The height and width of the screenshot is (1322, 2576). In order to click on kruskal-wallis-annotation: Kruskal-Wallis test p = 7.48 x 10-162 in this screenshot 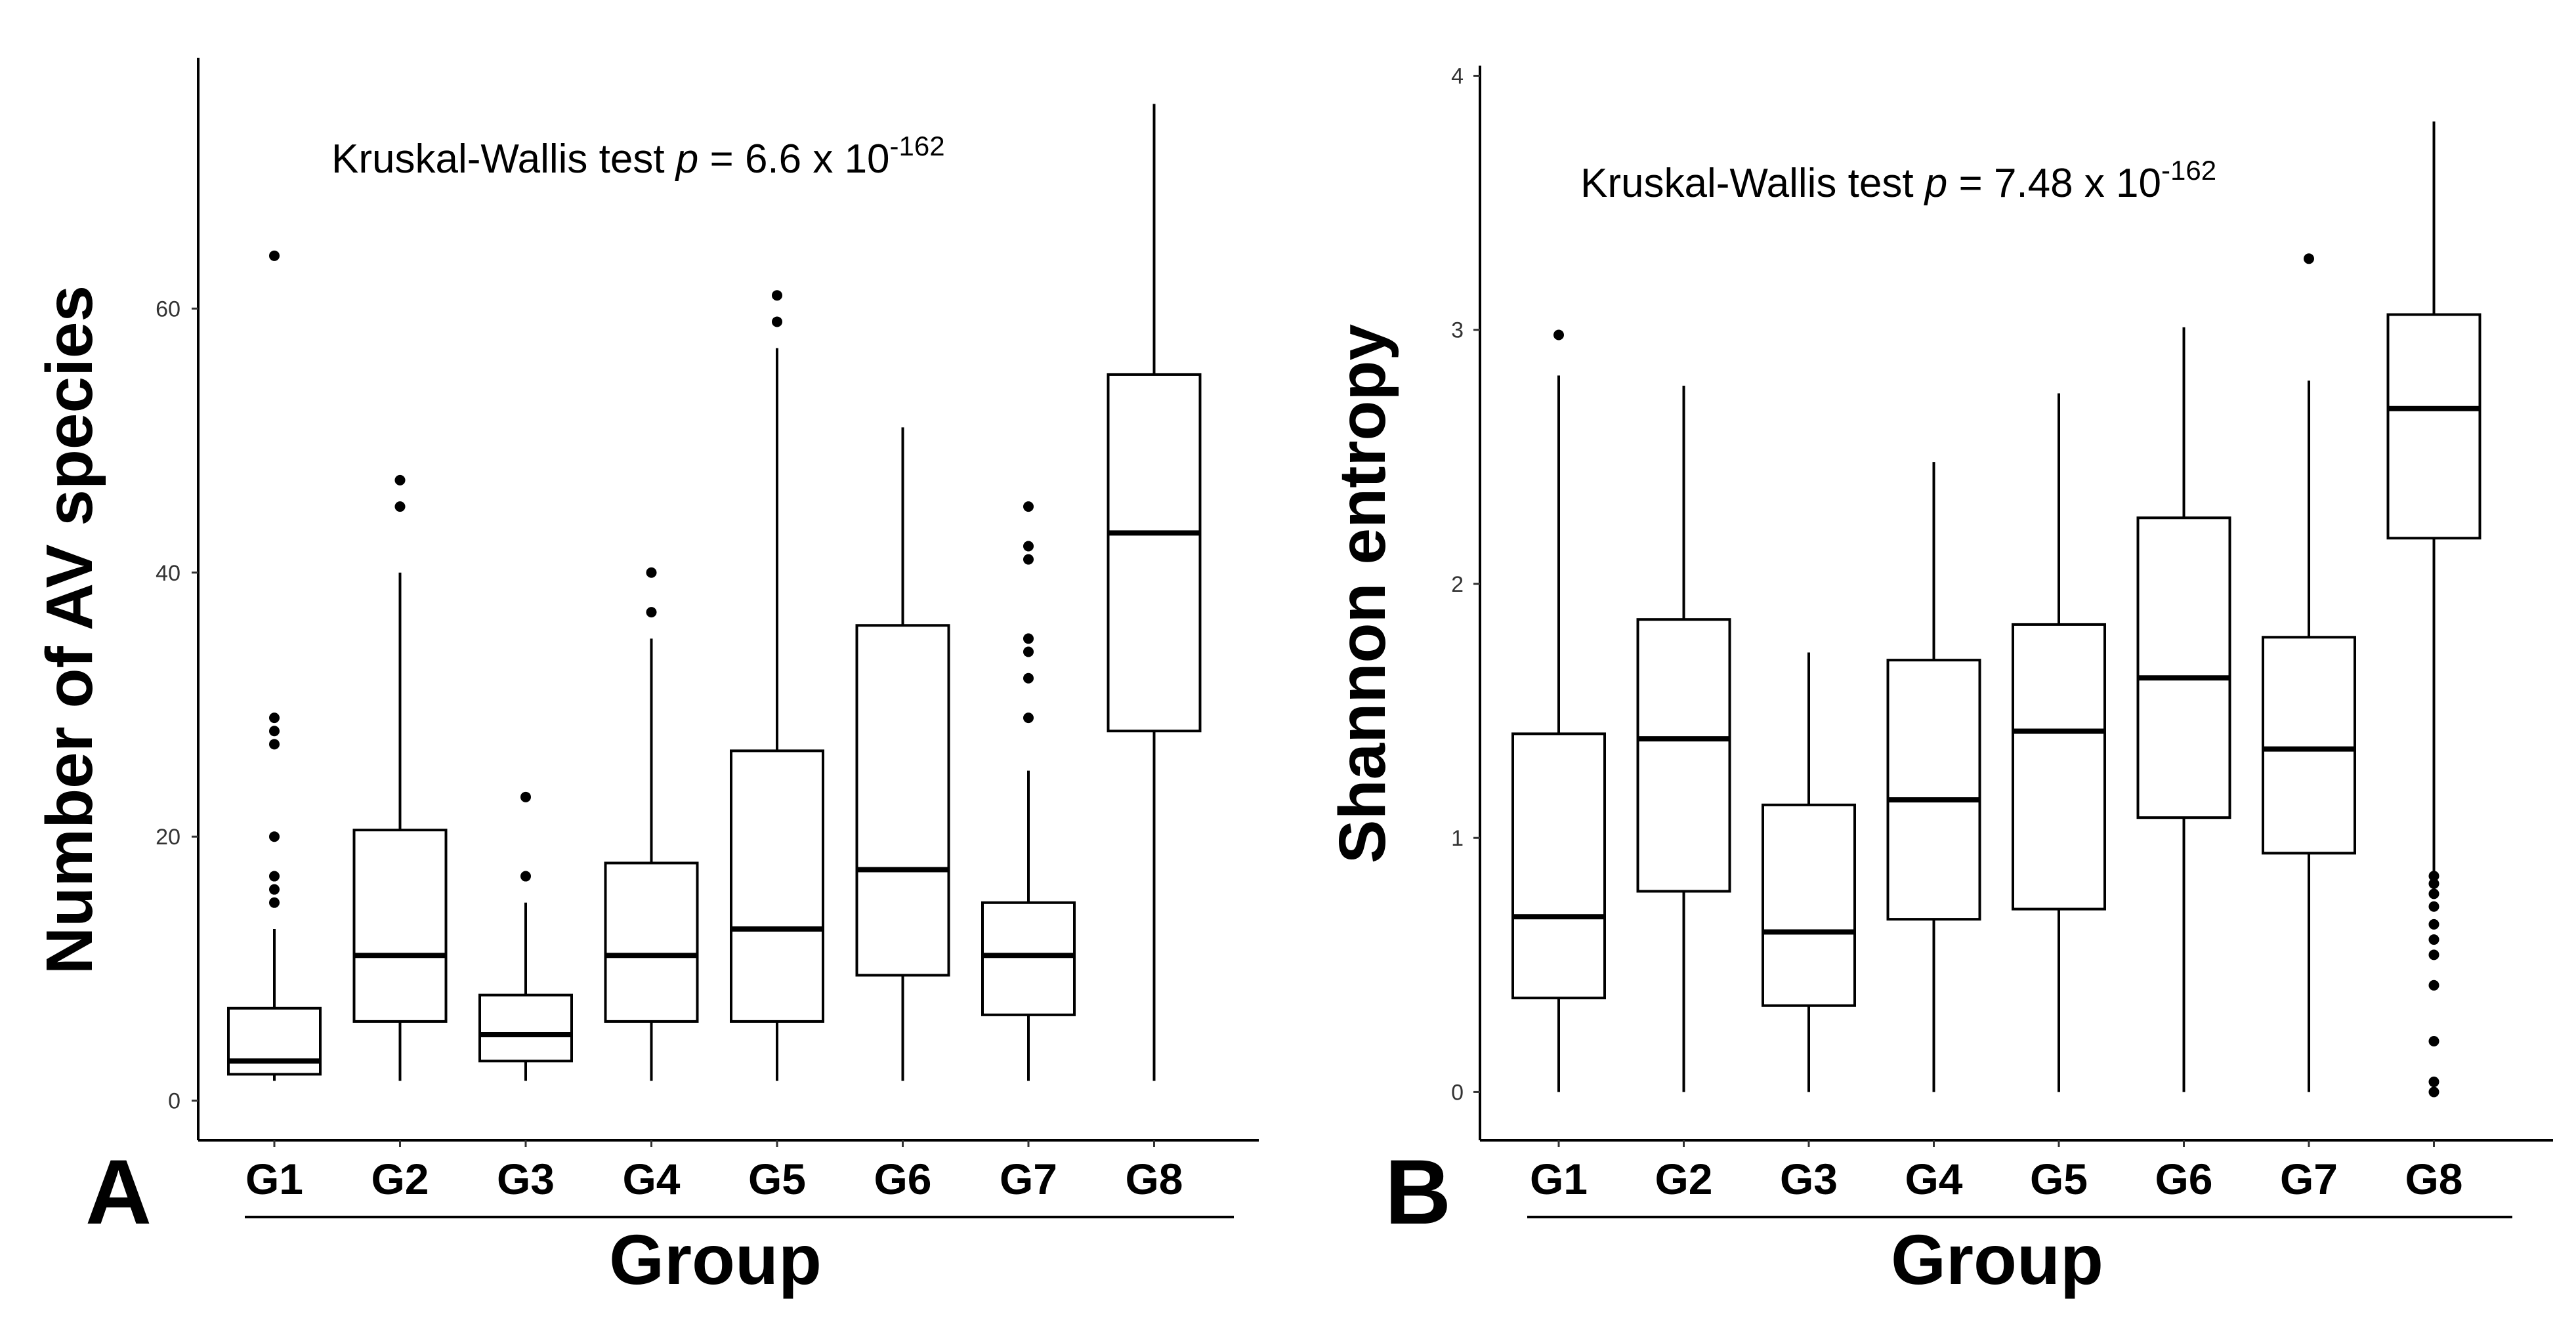, I will do `click(1898, 180)`.